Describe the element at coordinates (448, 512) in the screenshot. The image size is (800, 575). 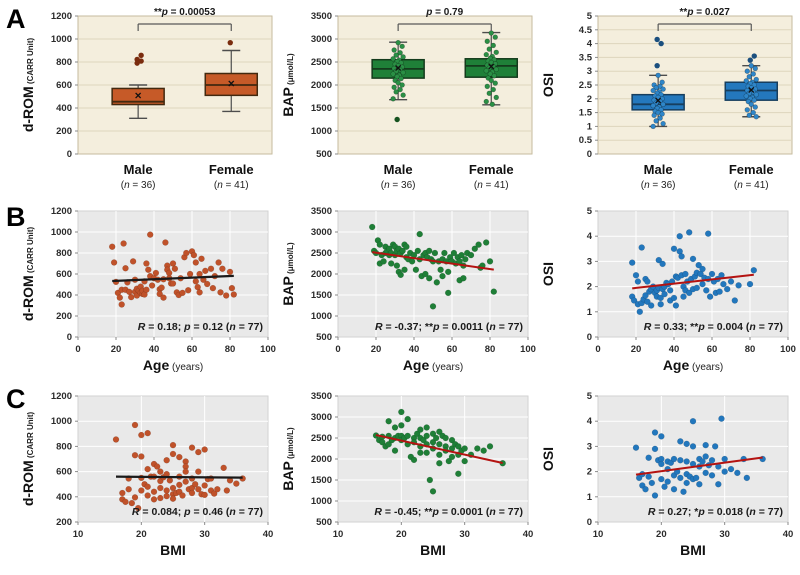
I see `stats-annotation: R = -0.45; **p = 0.0001 (n = 77)` at that location.